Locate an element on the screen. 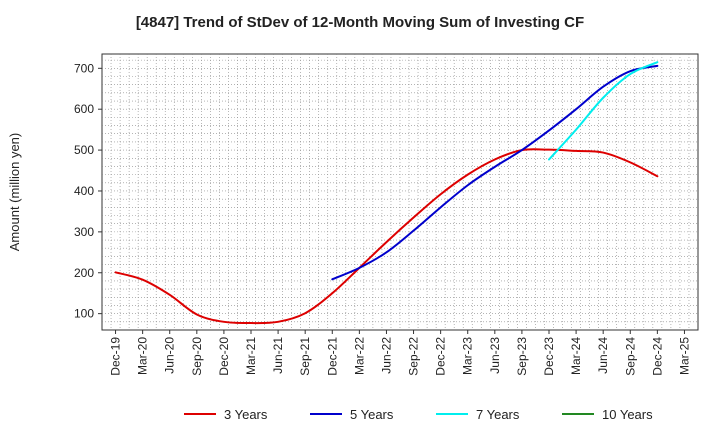 Image resolution: width=720 pixels, height=440 pixels. x-tick-label: Dec-19 is located at coordinates (116, 356).